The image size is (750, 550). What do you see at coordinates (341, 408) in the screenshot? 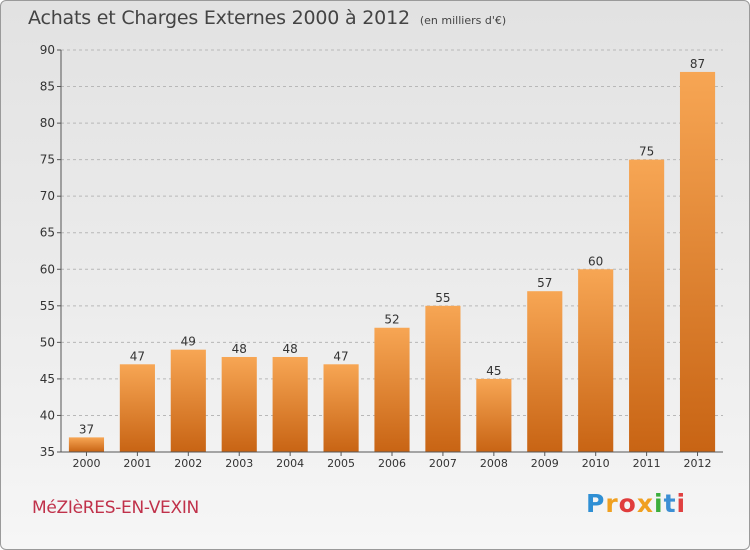
I see `bar-2005` at bounding box center [341, 408].